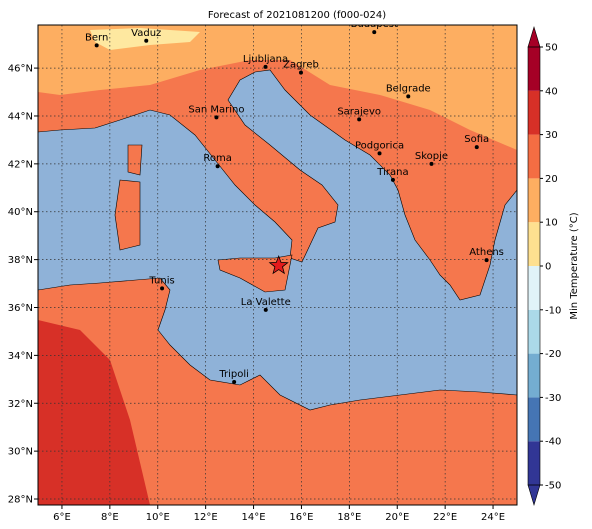  Describe the element at coordinates (534, 36) in the screenshot. I see `colorbar-extend-top` at that location.